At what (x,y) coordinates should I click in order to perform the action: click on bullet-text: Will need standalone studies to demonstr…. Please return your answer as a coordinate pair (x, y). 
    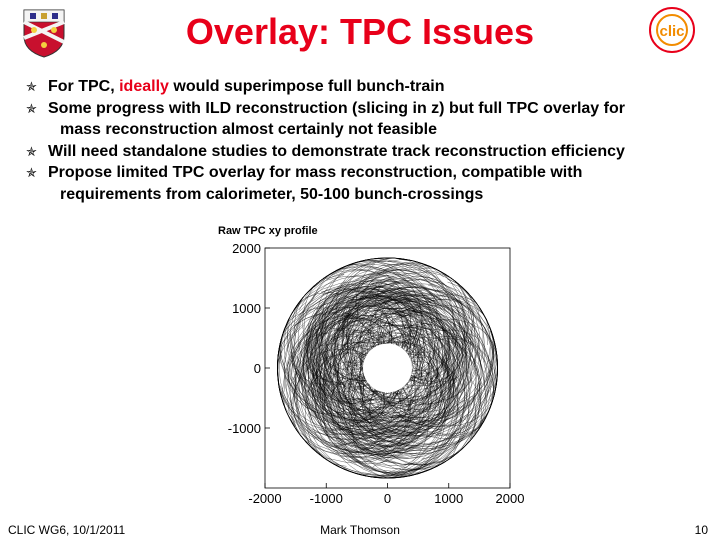
    Looking at the image, I should click on (336, 151).